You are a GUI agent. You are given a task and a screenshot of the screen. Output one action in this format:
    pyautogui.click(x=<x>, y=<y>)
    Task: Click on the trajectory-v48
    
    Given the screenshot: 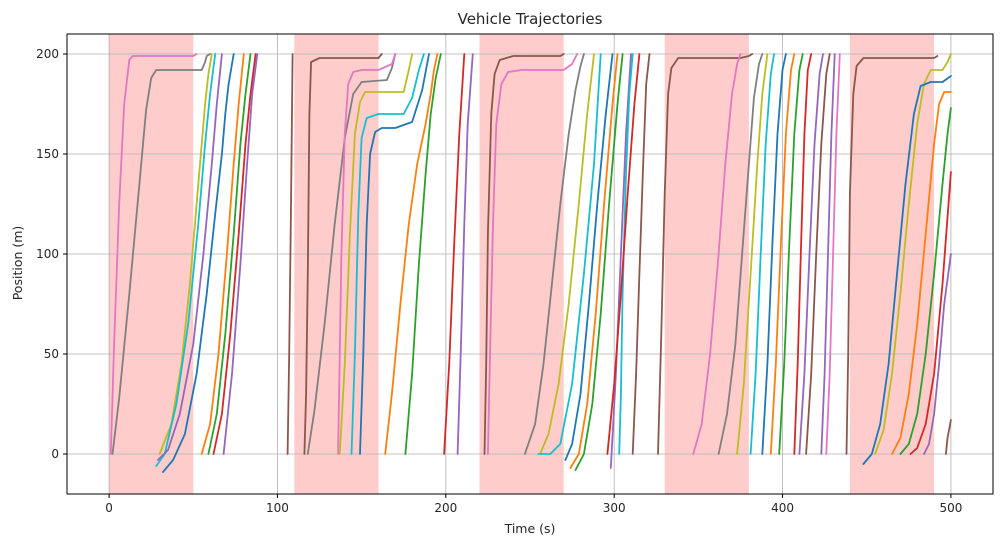 What is the action you would take?
    pyautogui.click(x=913, y=254)
    